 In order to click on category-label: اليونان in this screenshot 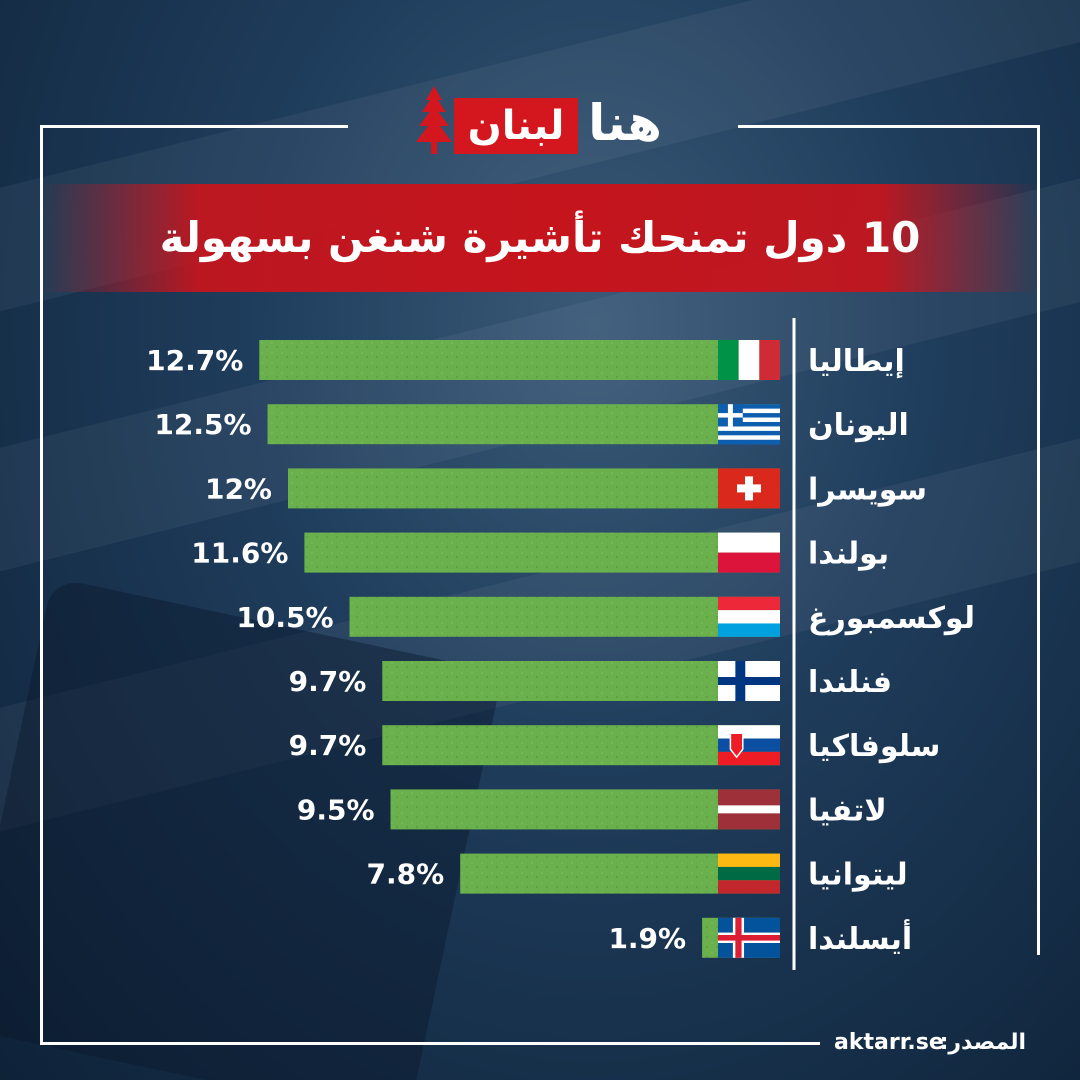, I will do `click(858, 425)`.